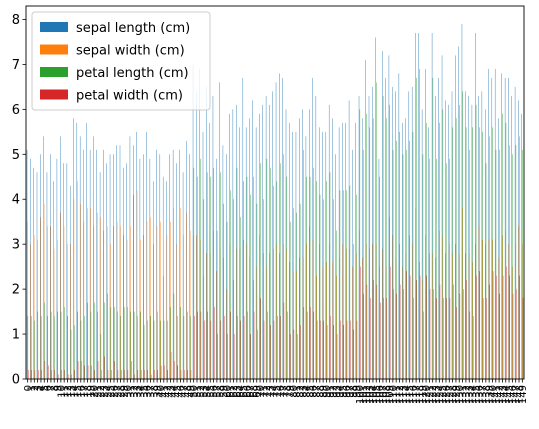 The height and width of the screenshot is (429, 539). What do you see at coordinates (16, 200) in the screenshot?
I see `y-tick-label: 4` at bounding box center [16, 200].